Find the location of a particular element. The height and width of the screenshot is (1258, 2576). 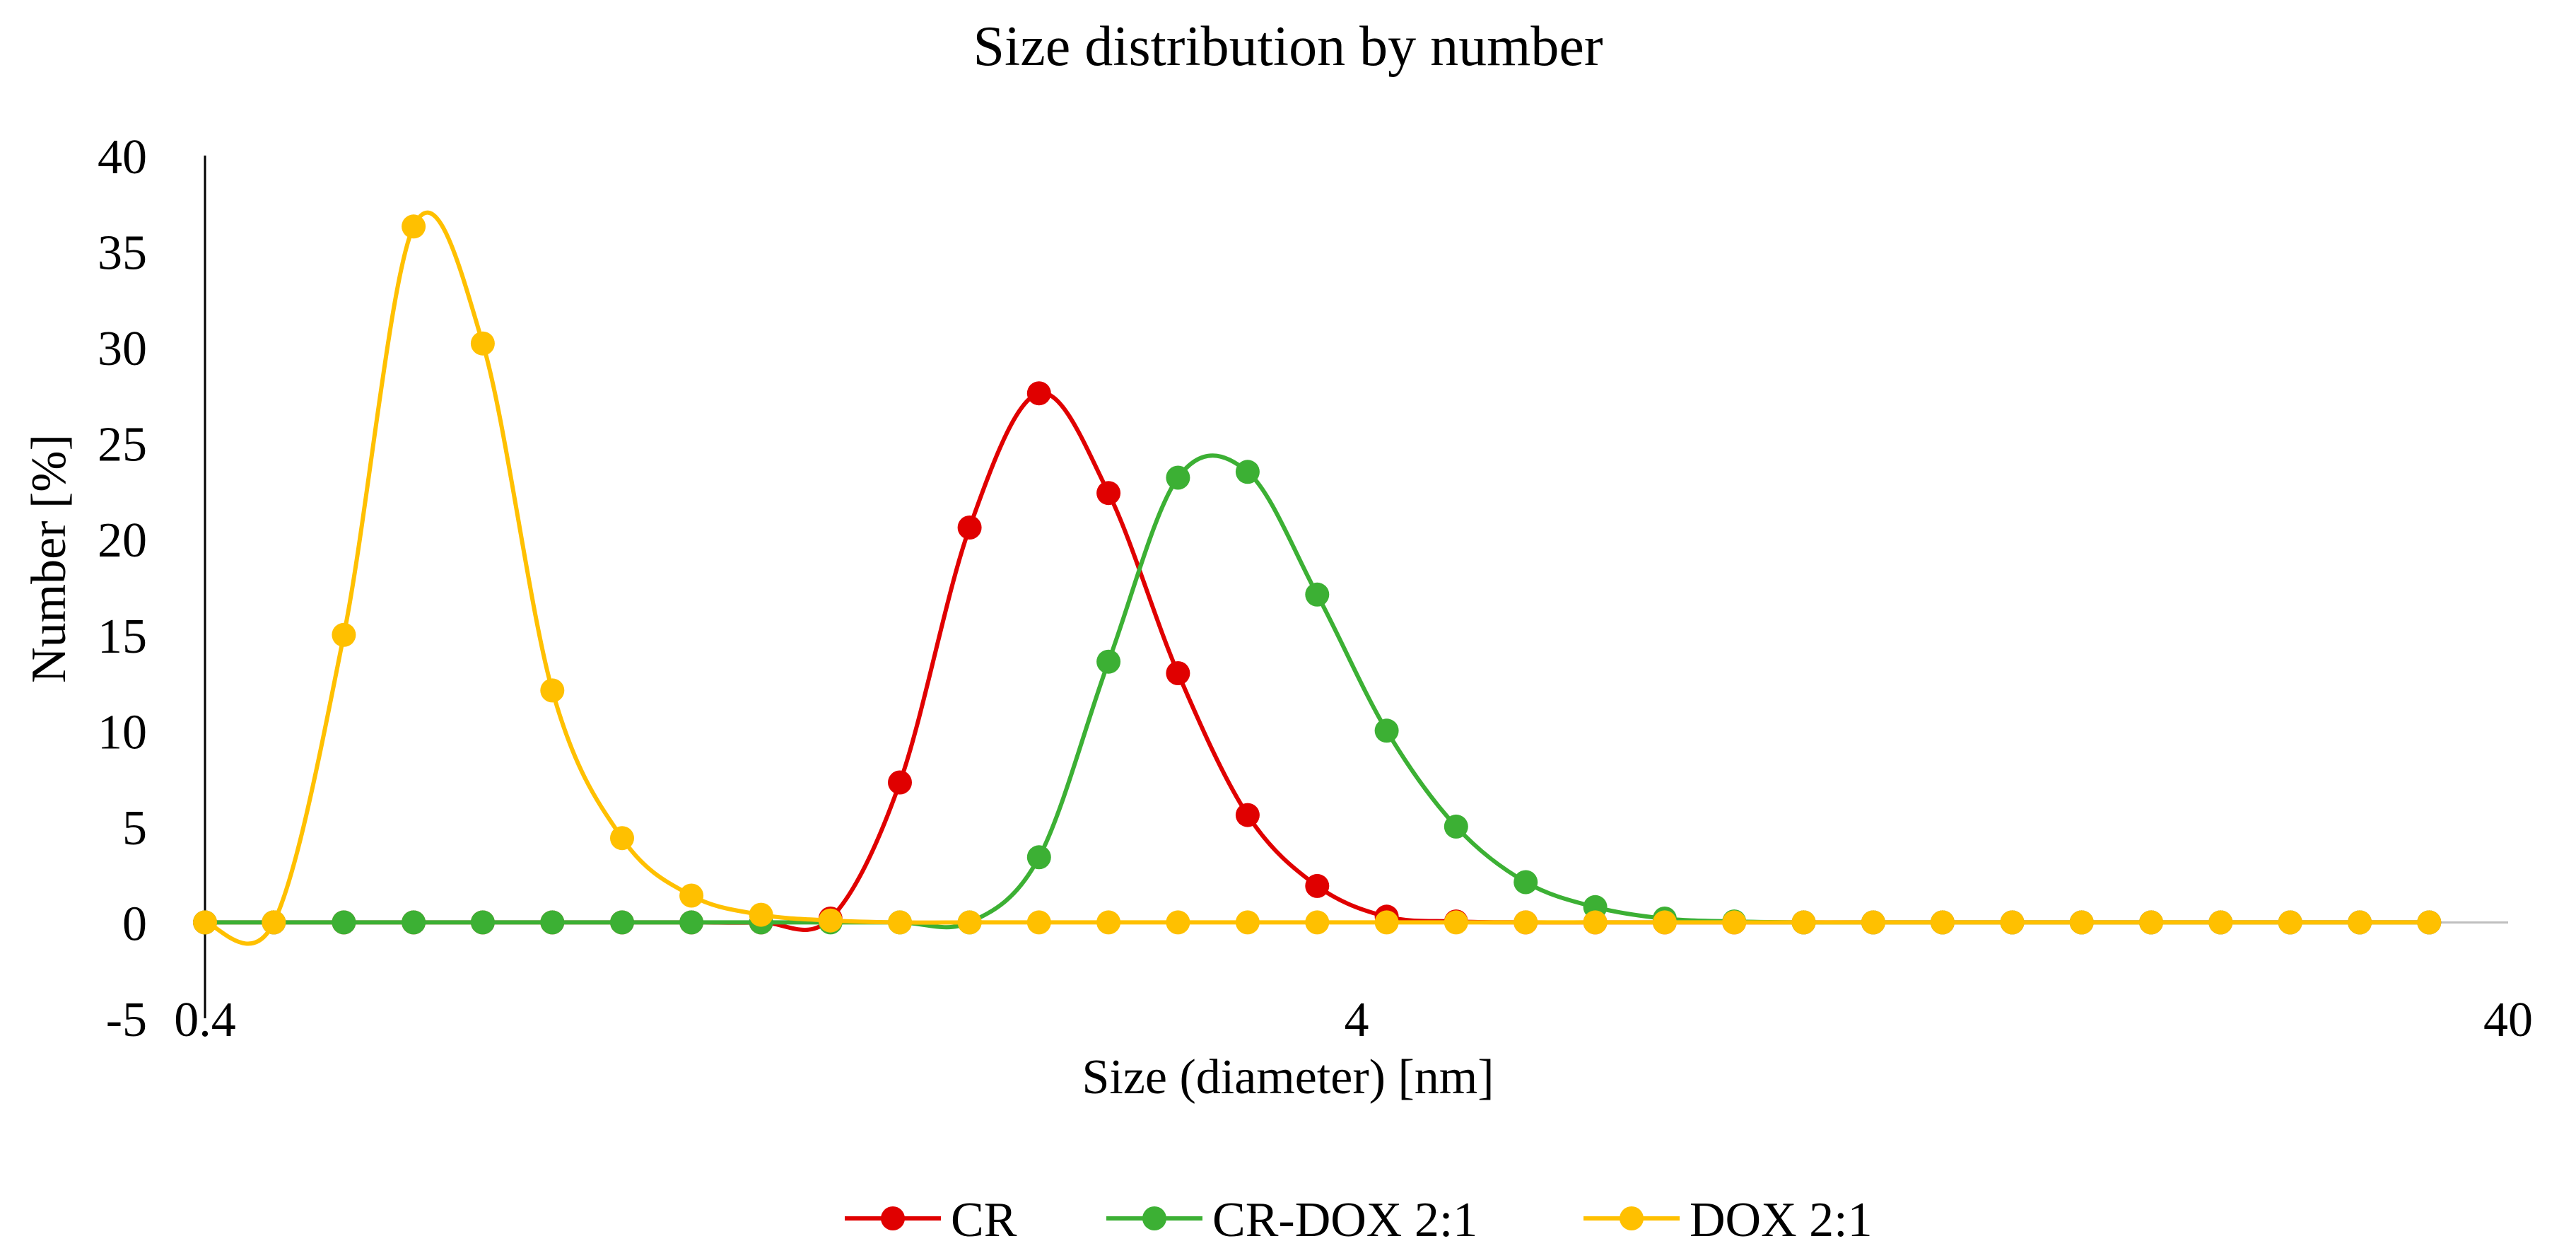

x-tick-label: 0.4 is located at coordinates (205, 1020).